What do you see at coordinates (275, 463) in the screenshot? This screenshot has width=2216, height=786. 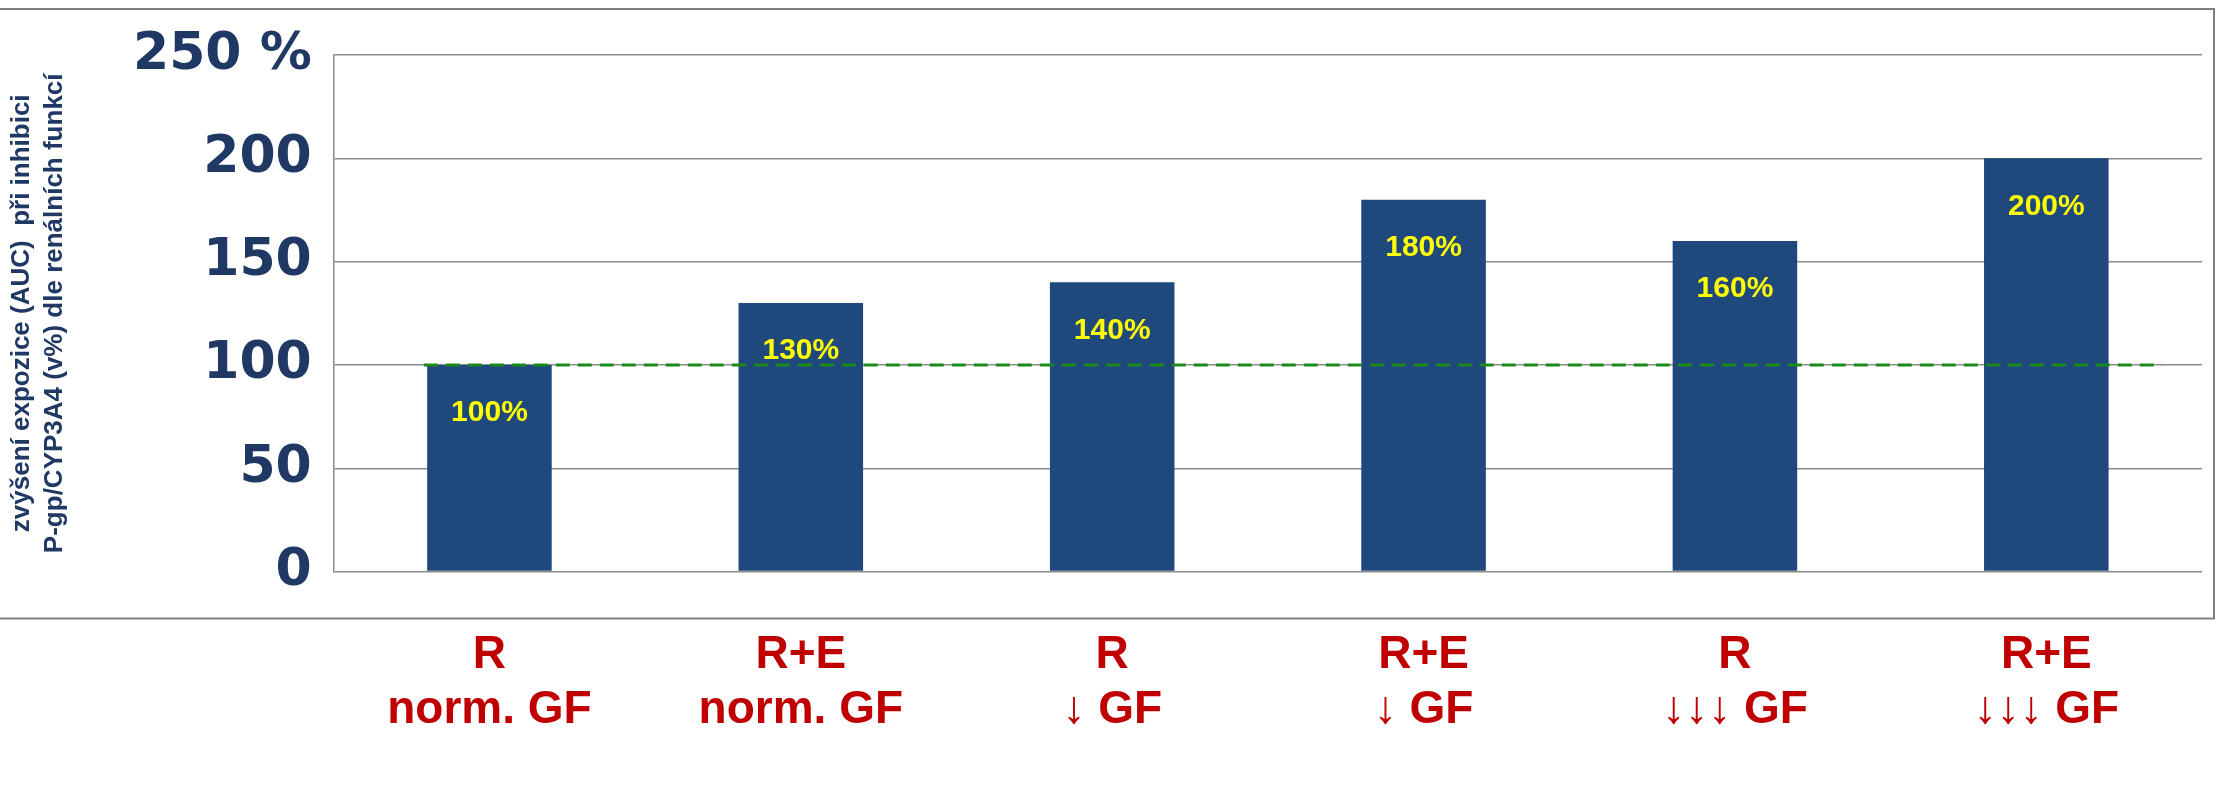 I see `y-tick-label: 50` at bounding box center [275, 463].